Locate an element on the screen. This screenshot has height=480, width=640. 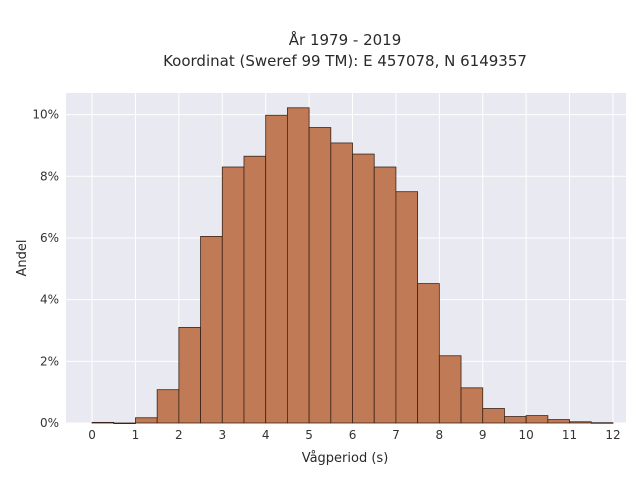
chart-title-line-1: År 1979 - 2019 is located at coordinates (345, 39).